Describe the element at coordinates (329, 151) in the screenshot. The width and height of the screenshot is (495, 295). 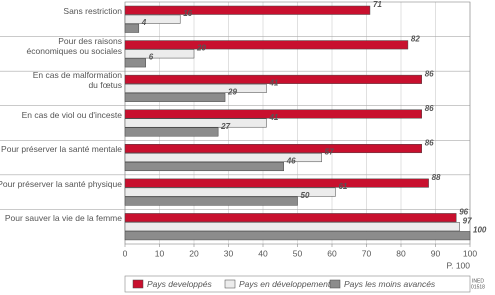
I see `value-label: 57` at that location.